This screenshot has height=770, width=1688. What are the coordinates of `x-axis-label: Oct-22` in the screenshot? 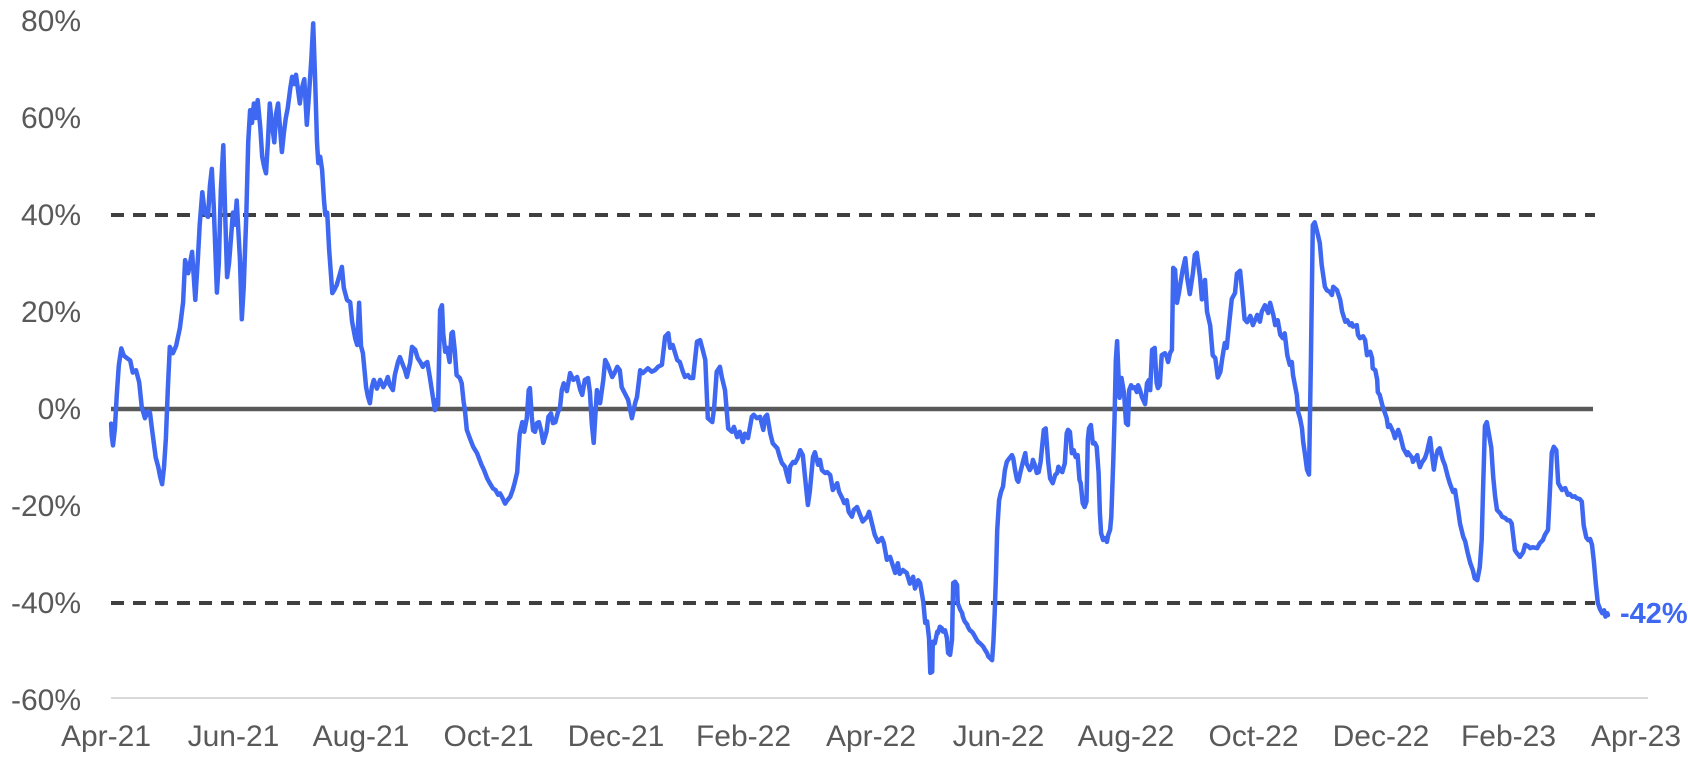 It's located at (1253, 736).